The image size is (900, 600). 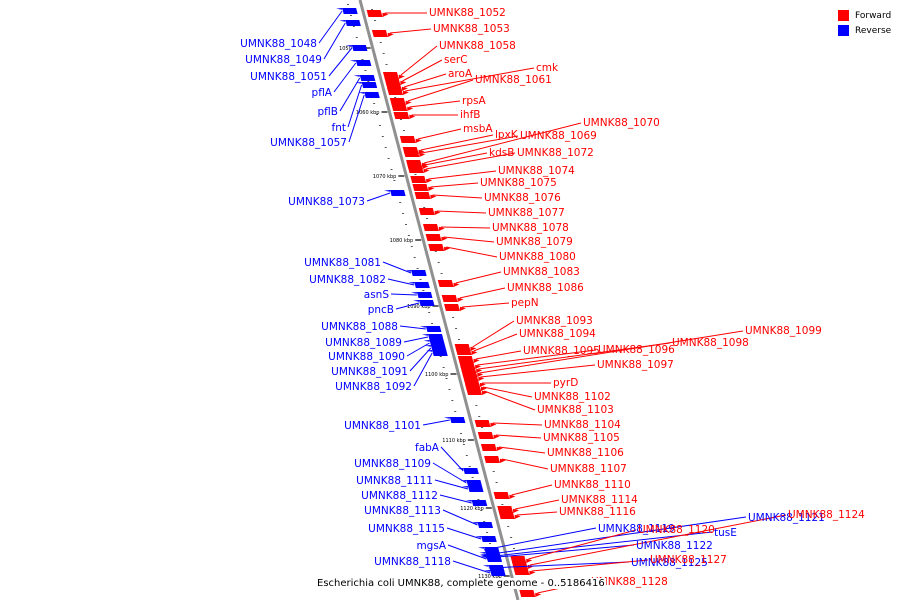 What do you see at coordinates (368, 113) in the screenshot?
I see `scale-label: 1060 kbp` at bounding box center [368, 113].